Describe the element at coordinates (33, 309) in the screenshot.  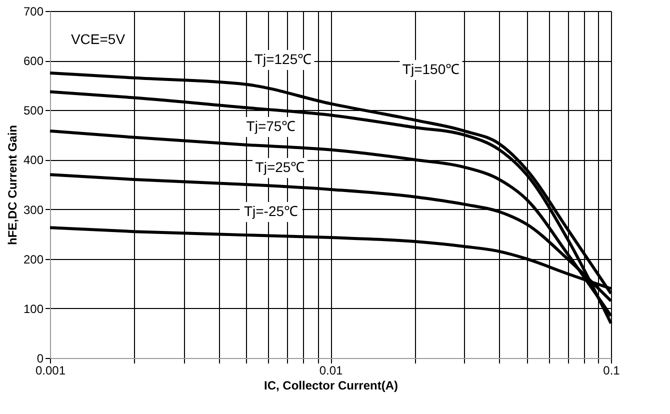
I see `y-tick-label: 100` at that location.